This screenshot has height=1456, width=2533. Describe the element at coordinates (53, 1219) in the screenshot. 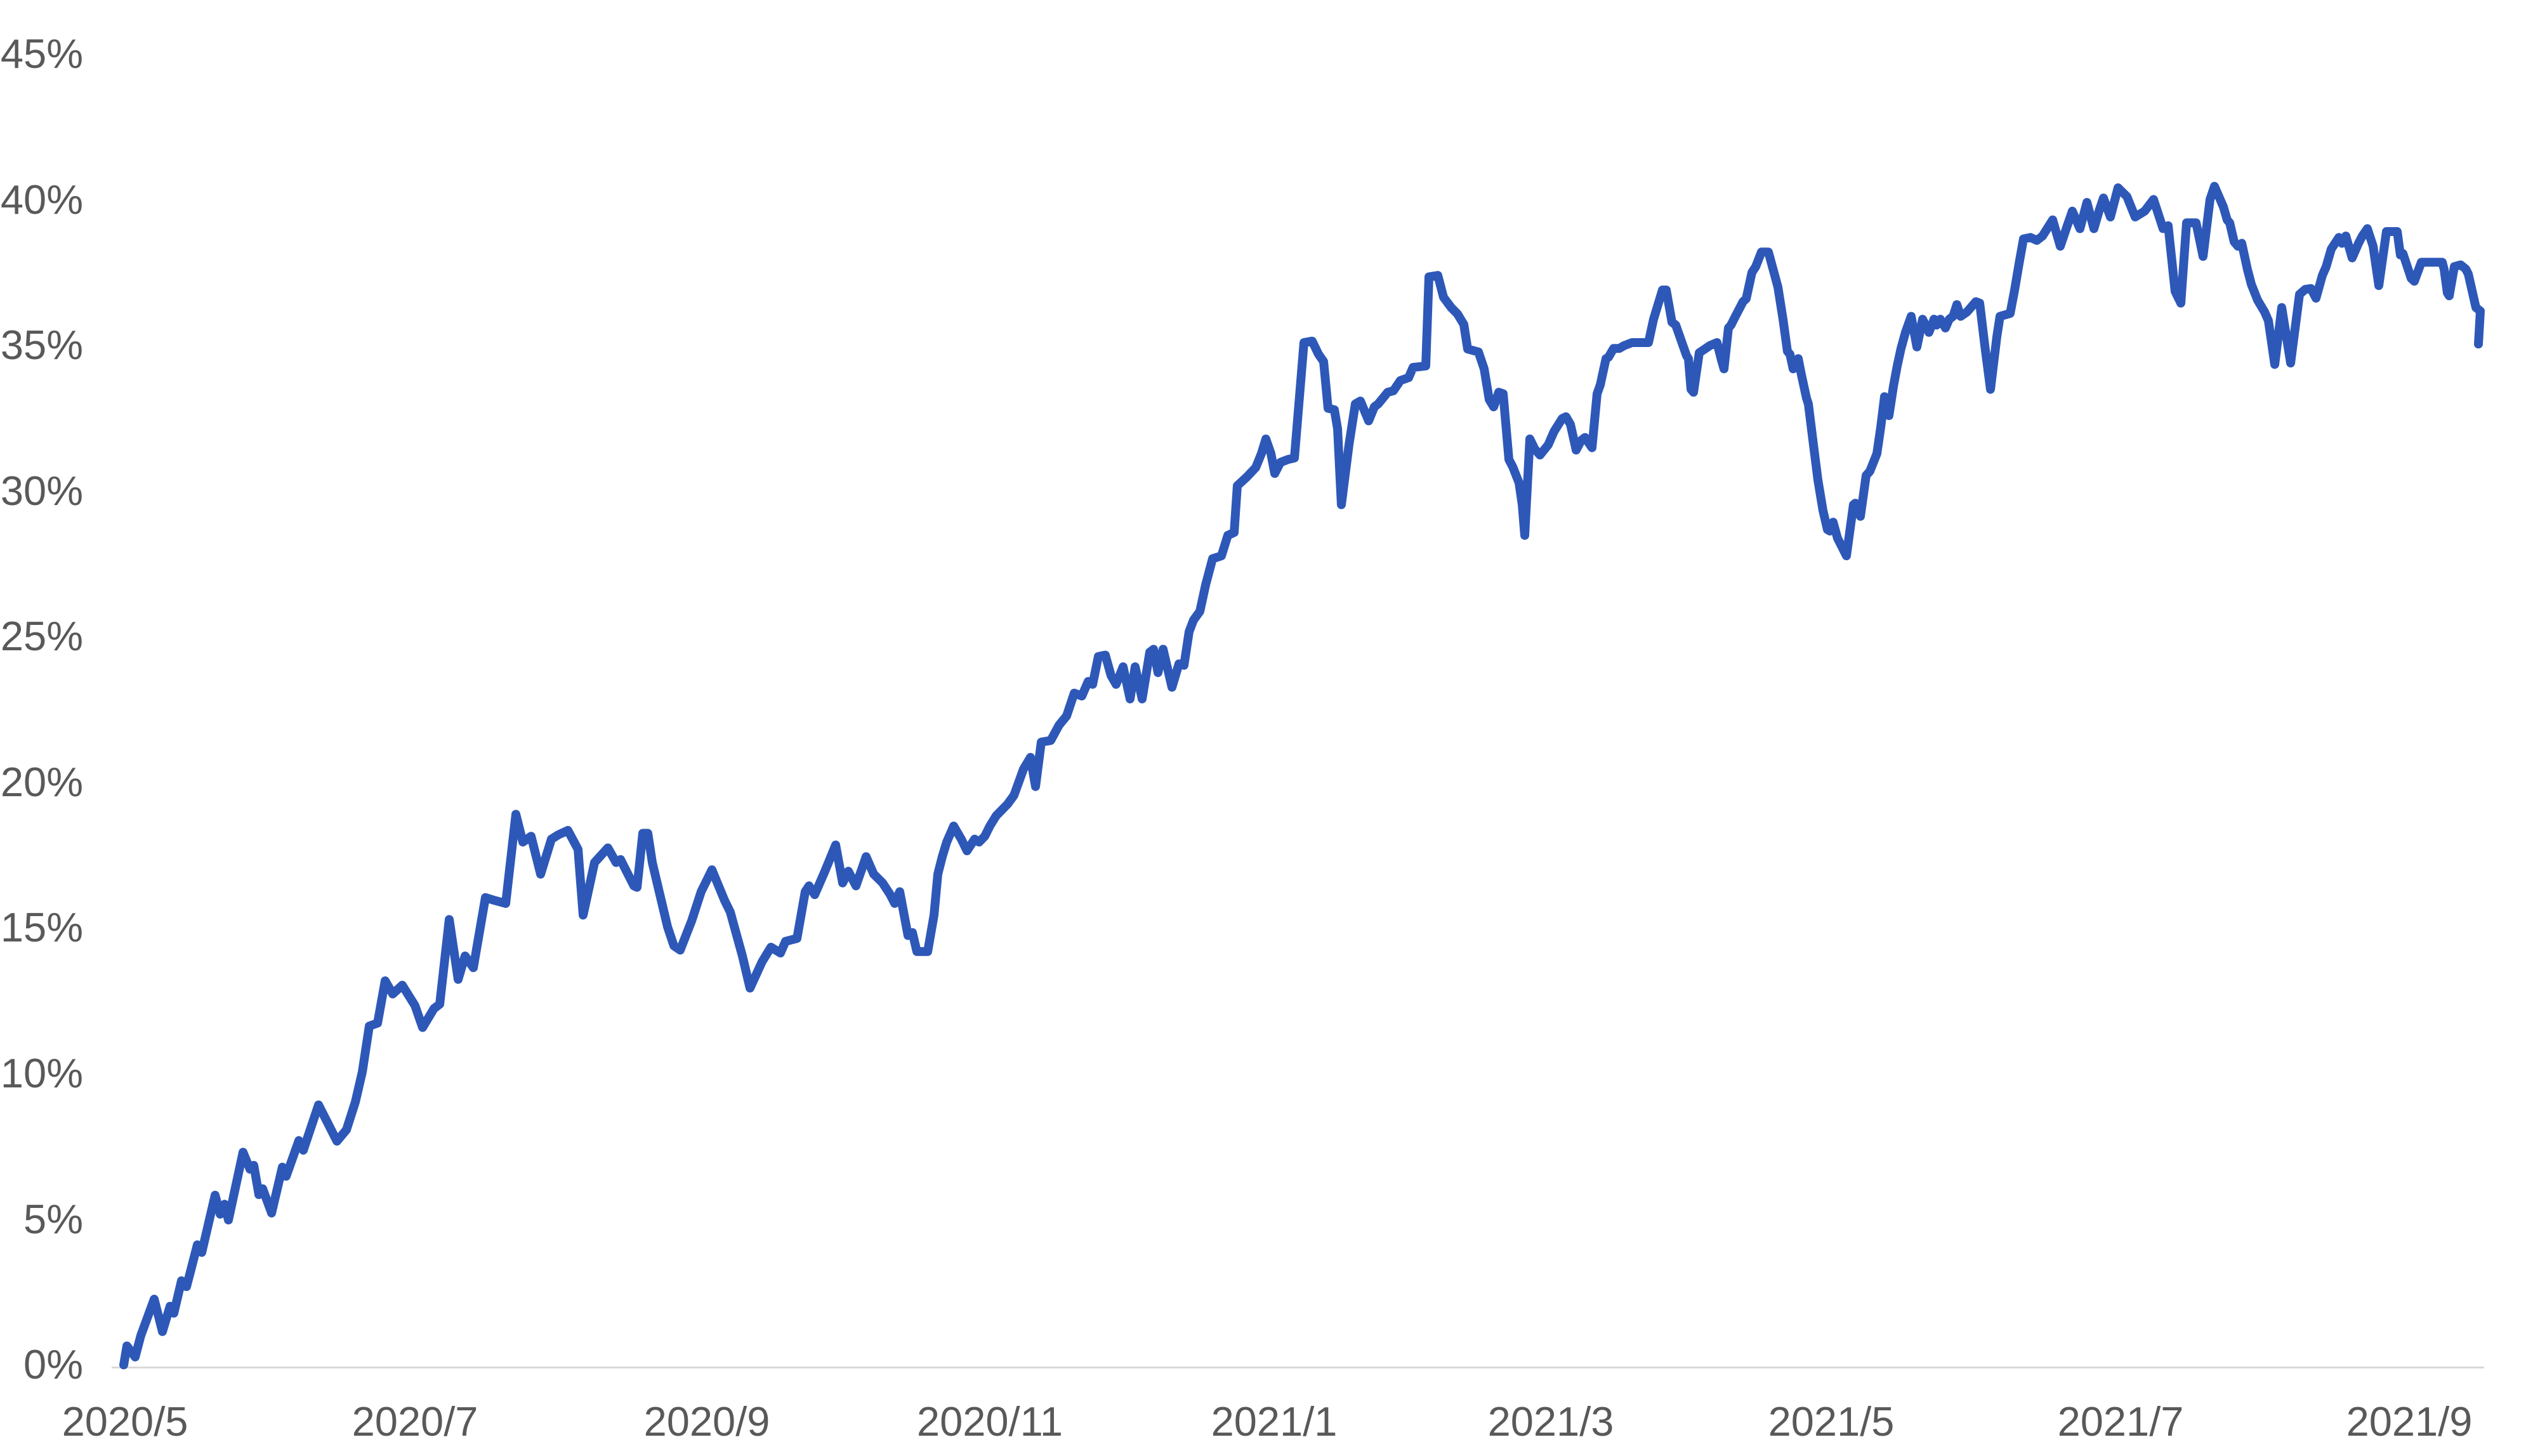

I see `svg-text: 5%` at that location.